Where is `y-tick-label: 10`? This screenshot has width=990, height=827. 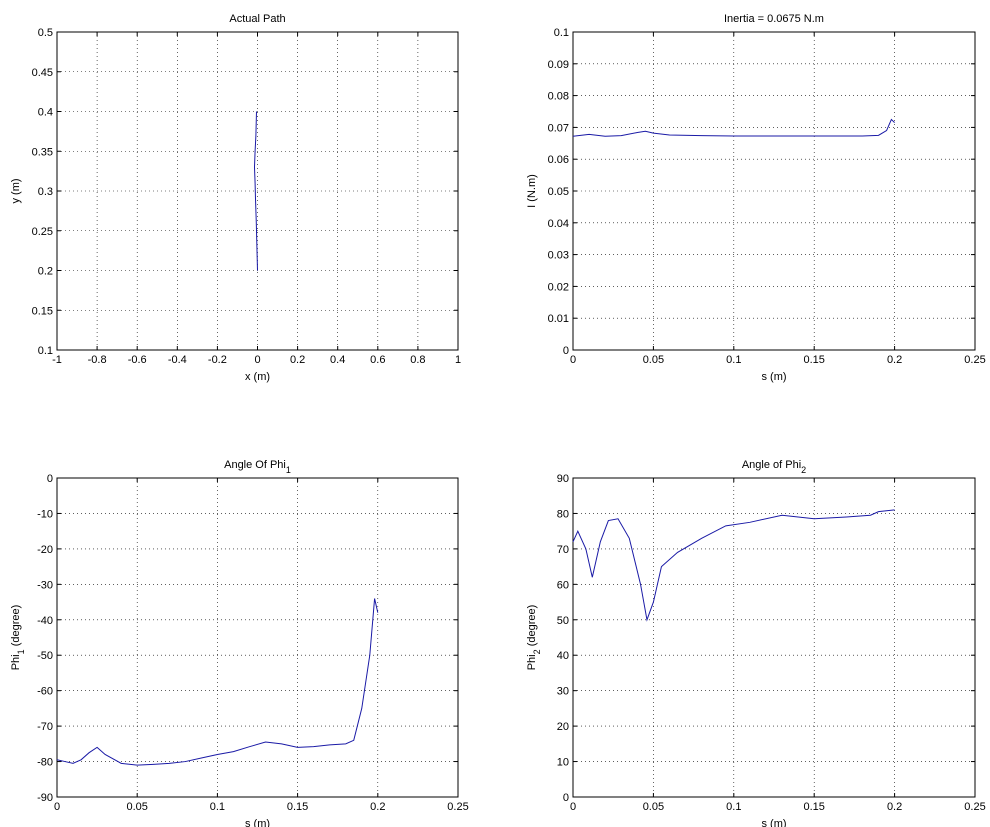 y-tick-label: 10 is located at coordinates (563, 763).